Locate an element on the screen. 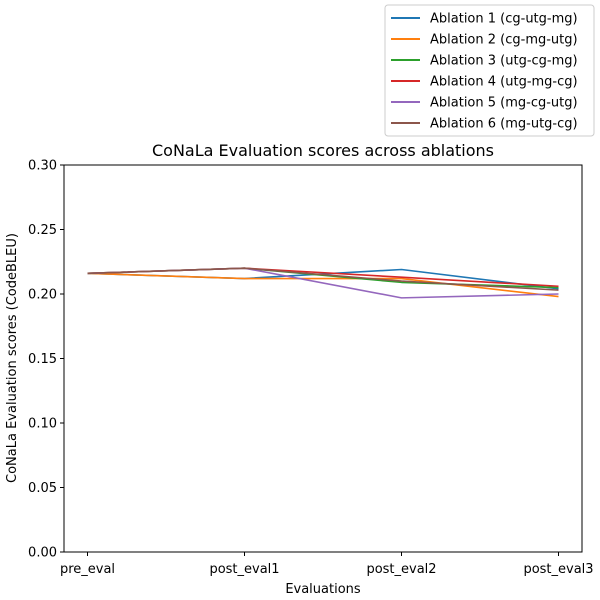 This screenshot has height=600, width=600. y-axis-label: CoNaLa Evaluation scores (CodeBLEU) is located at coordinates (12, 358).